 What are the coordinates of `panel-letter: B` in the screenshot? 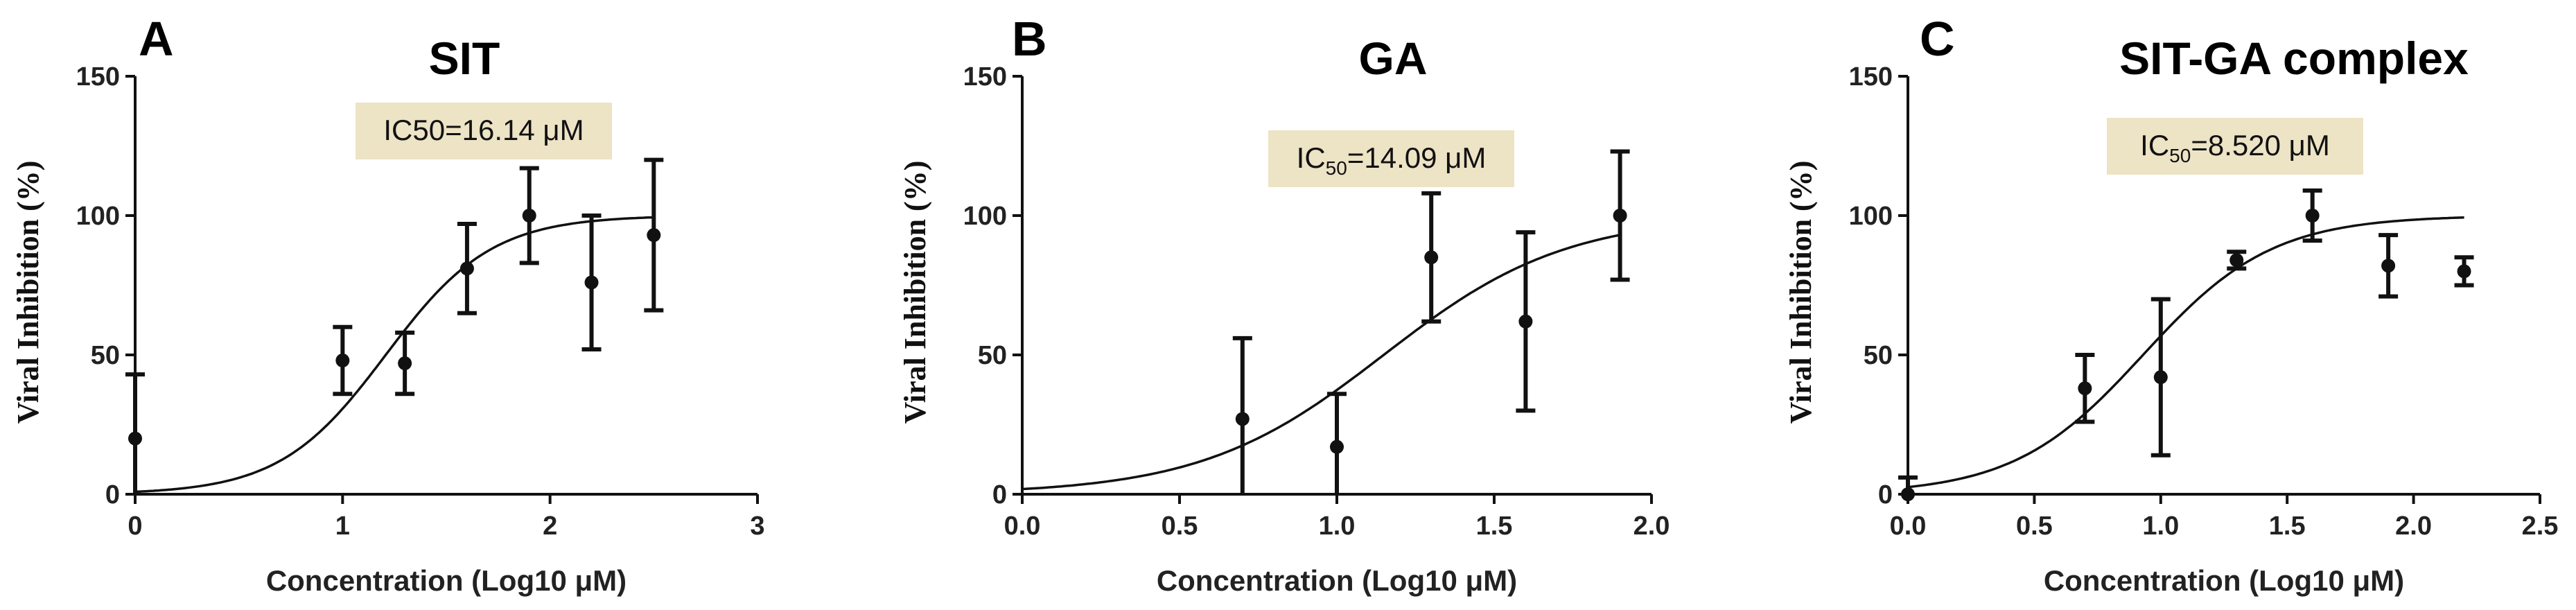 It's located at (1029, 39).